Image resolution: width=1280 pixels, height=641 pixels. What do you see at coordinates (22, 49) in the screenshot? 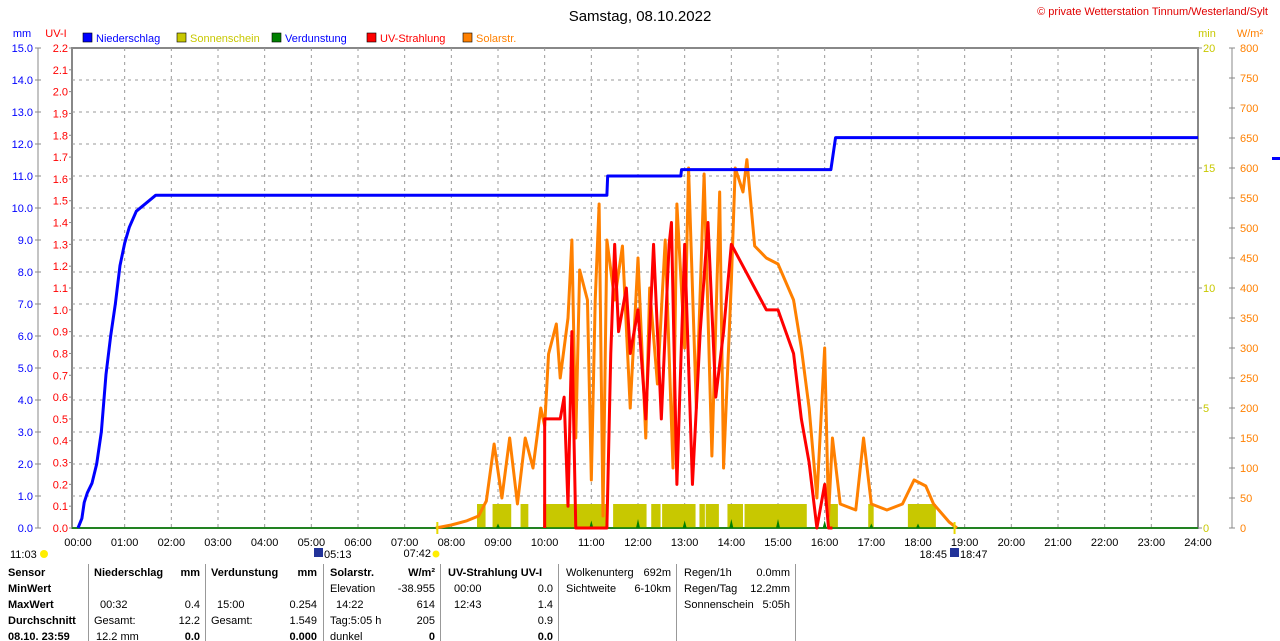
I see `mm-tick-label: 15.0` at bounding box center [22, 49].